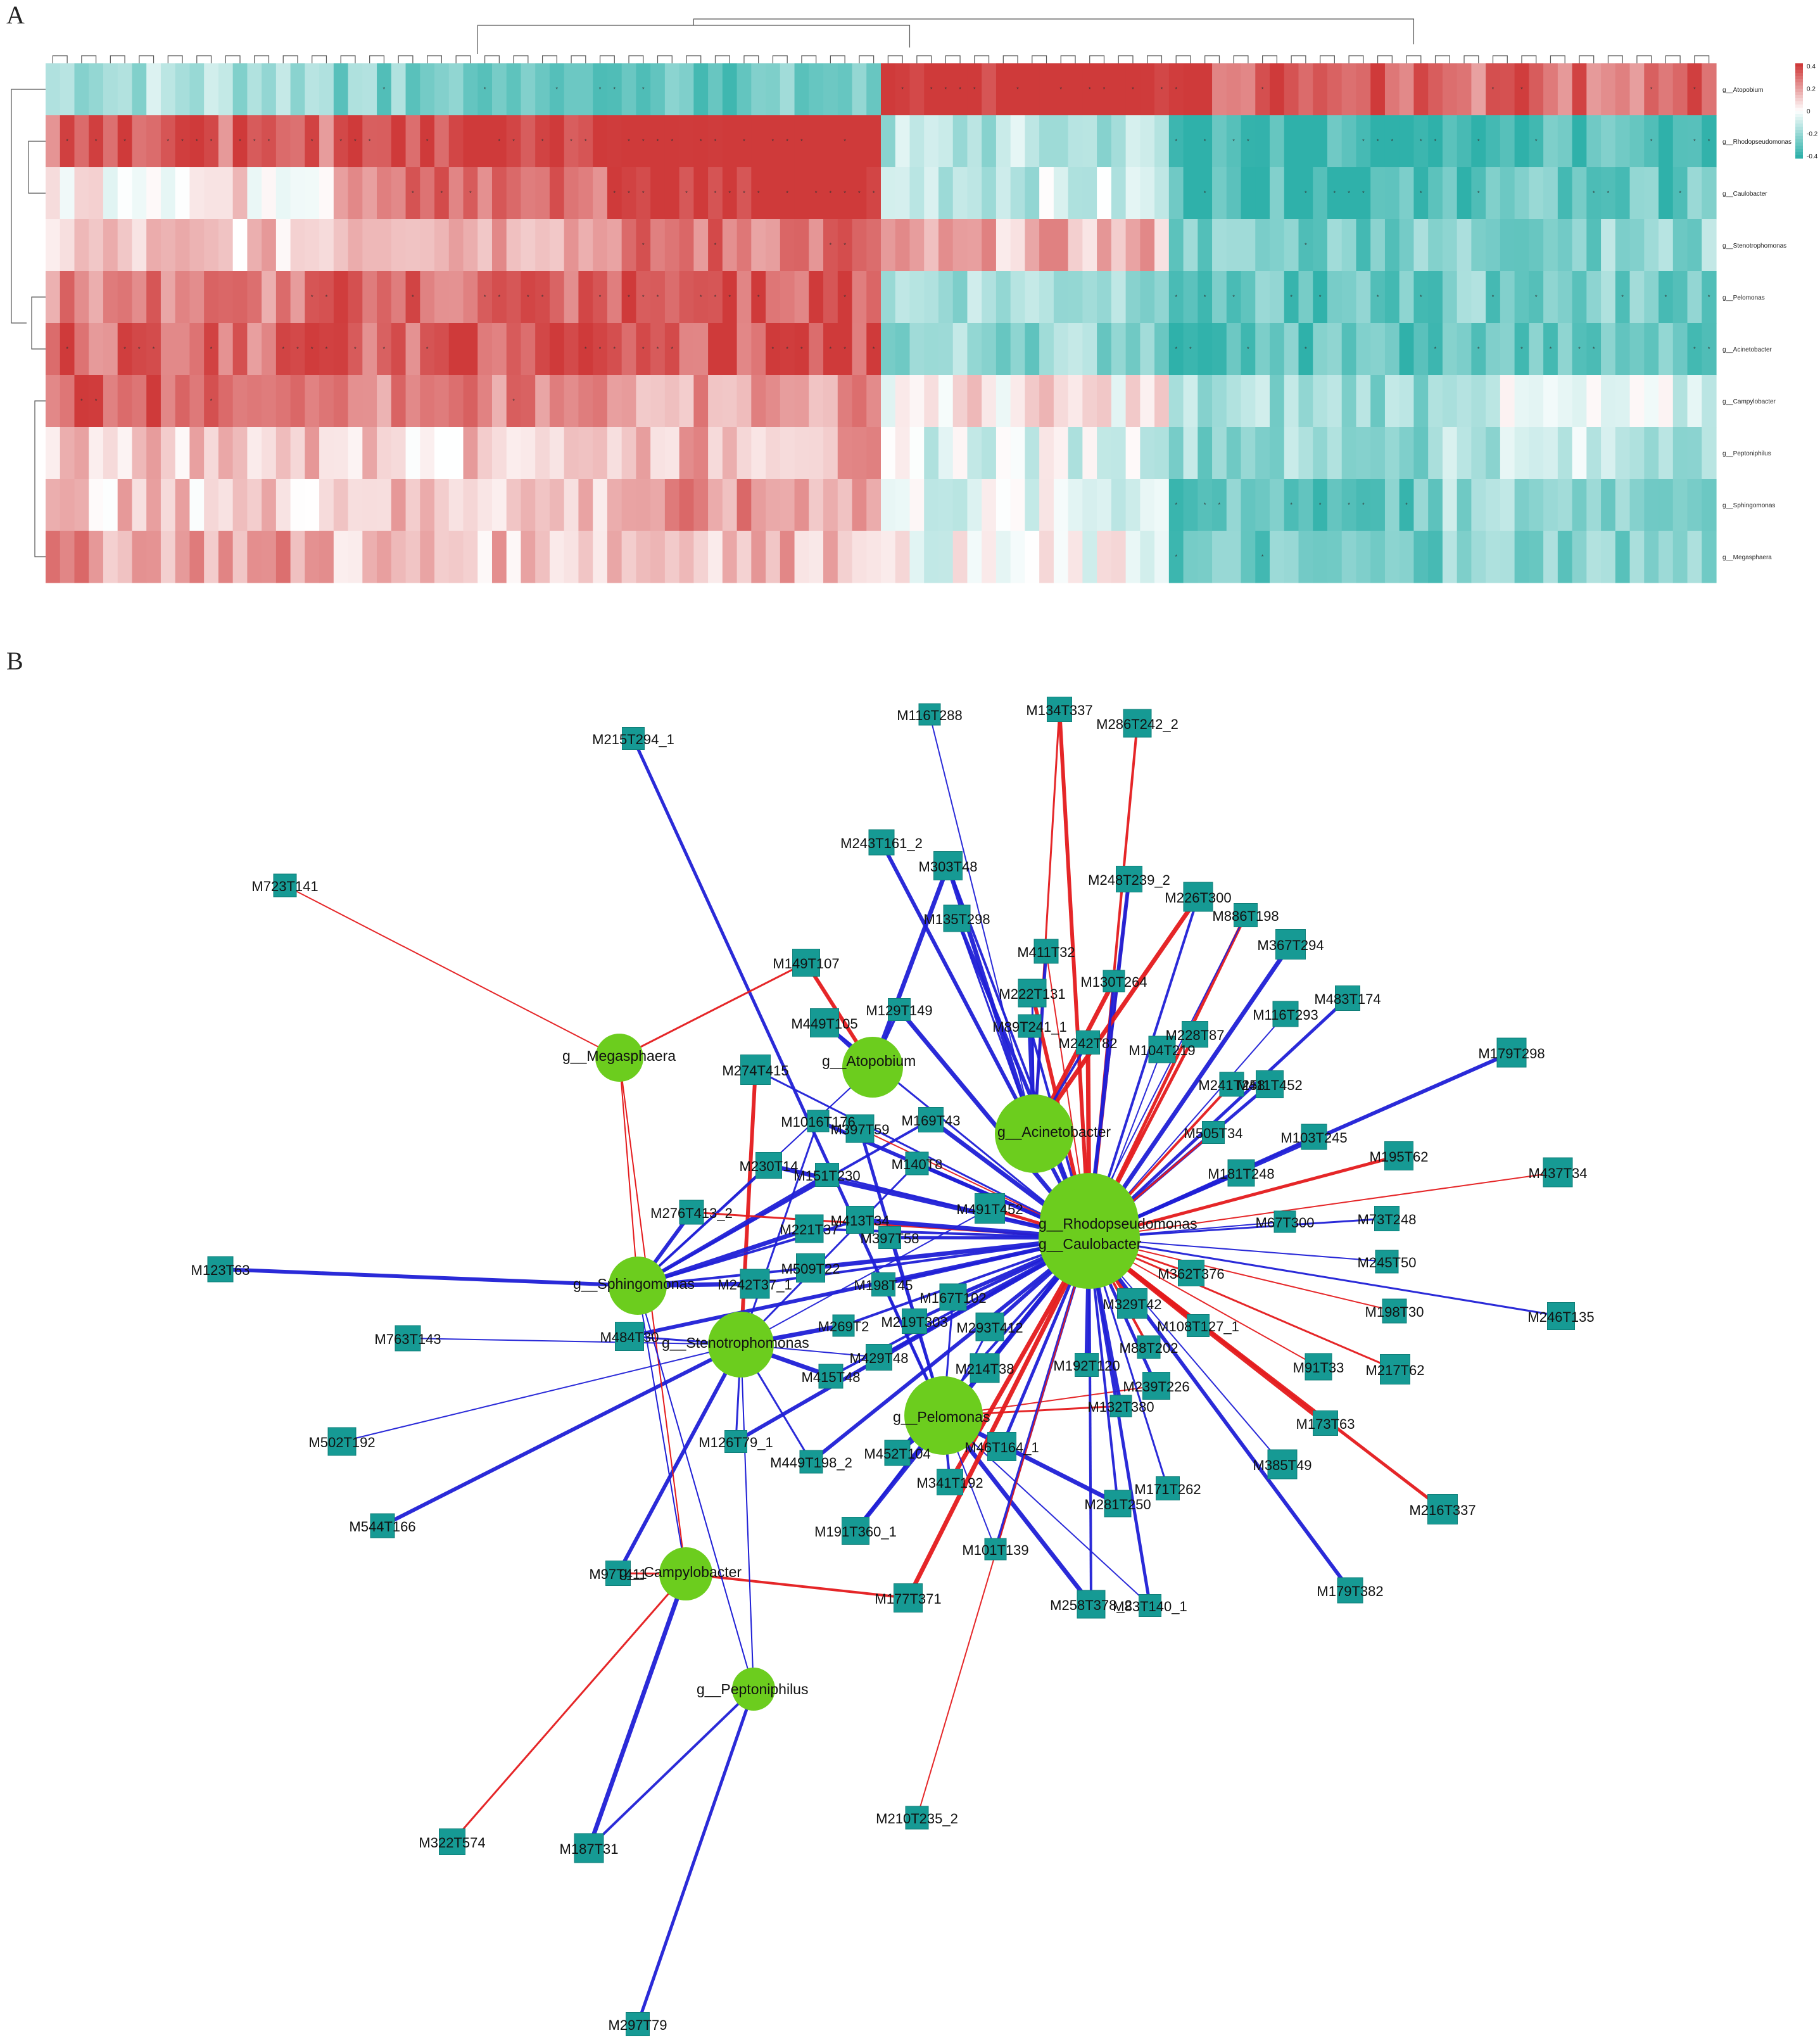 The image size is (1820, 2040). I want to click on genus-node-ste, so click(741, 1345).